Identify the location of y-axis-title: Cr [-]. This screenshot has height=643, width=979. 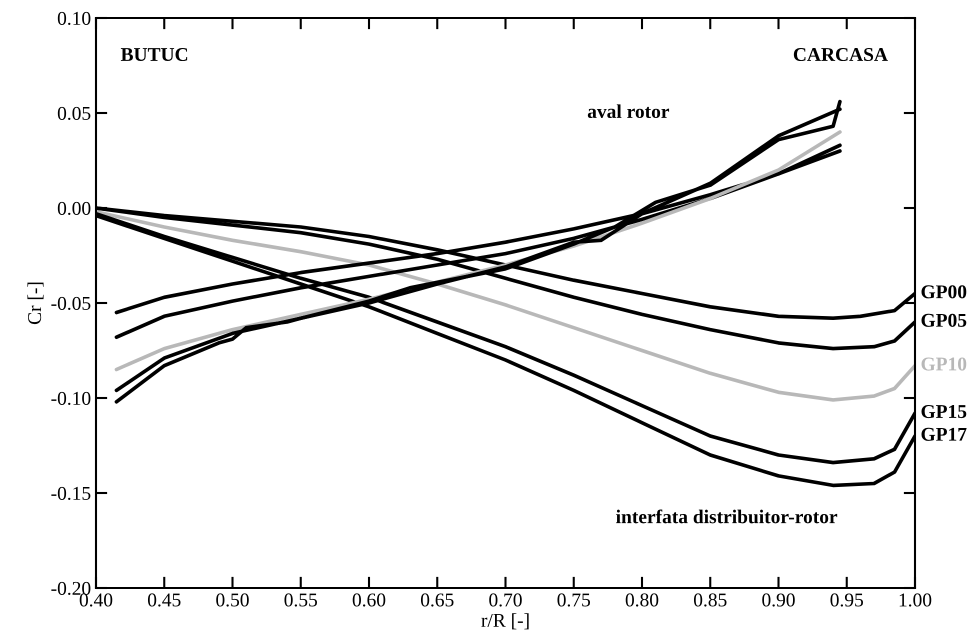
(35, 303).